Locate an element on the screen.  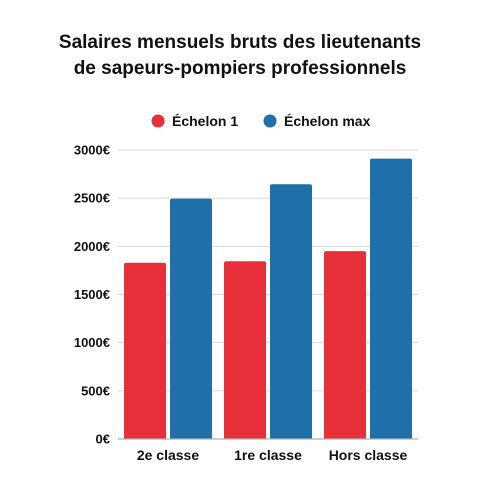
x-category-label: 1re classe is located at coordinates (268, 455).